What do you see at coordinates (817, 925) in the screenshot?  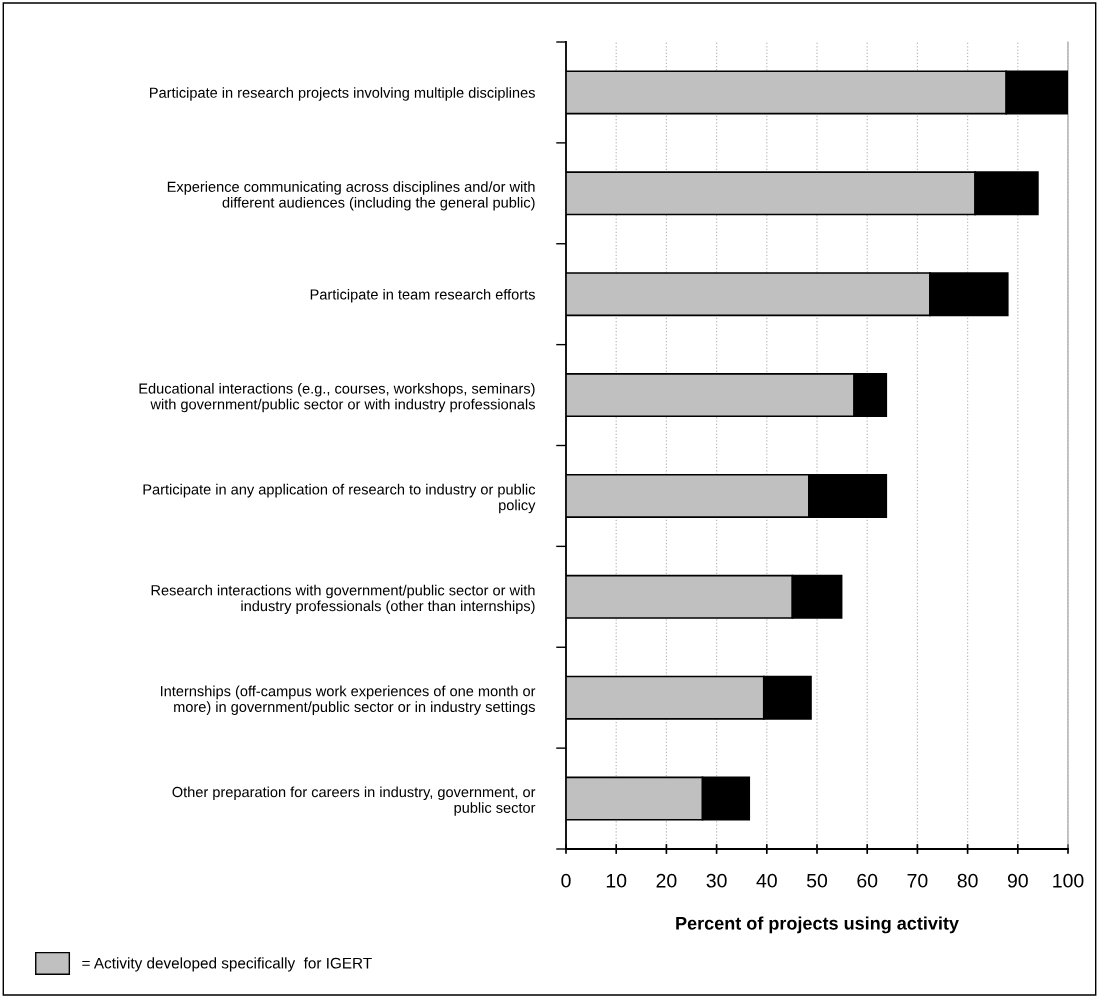 I see `x-axis-title: Percent of projects using activity` at bounding box center [817, 925].